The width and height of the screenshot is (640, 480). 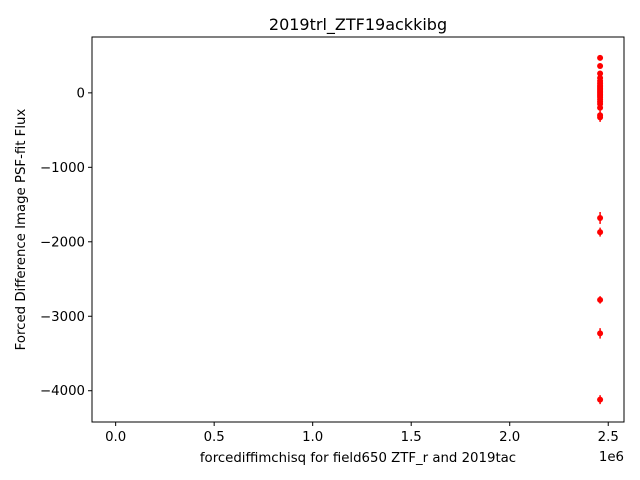 I want to click on chart-title: 2019trl_ZTF19ackkibg, so click(x=358, y=25).